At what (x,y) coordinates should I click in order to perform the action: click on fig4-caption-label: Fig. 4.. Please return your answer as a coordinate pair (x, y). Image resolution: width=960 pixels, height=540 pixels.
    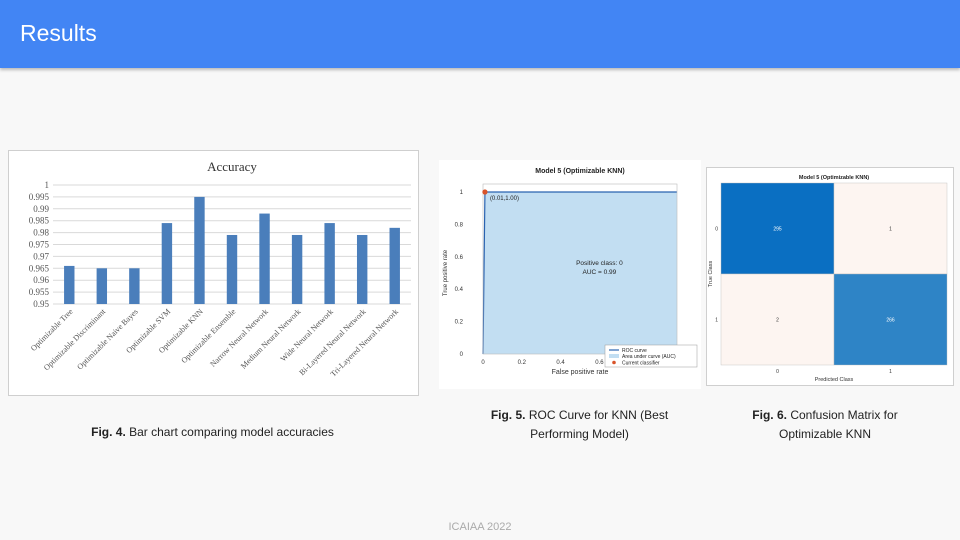
    Looking at the image, I should click on (108, 432).